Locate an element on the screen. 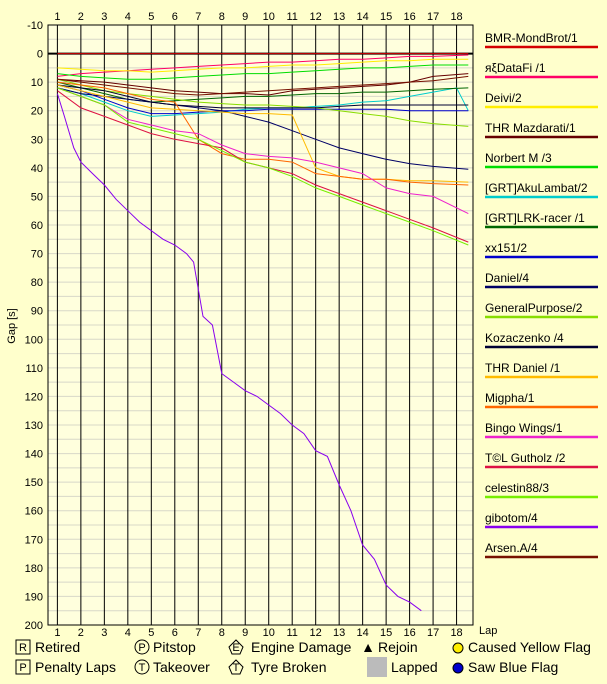 This screenshot has height=684, width=607. x-tick-label-top: 10 is located at coordinates (269, 17).